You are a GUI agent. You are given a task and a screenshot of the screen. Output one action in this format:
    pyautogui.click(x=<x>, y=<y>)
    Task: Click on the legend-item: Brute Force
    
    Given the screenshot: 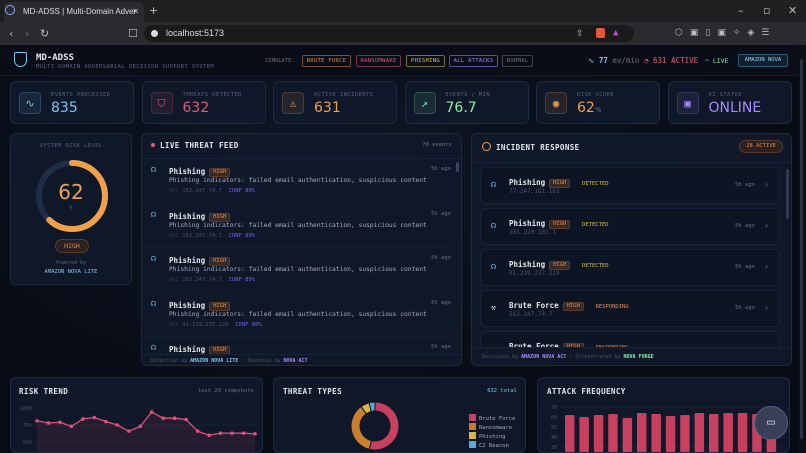 What is the action you would take?
    pyautogui.click(x=492, y=418)
    